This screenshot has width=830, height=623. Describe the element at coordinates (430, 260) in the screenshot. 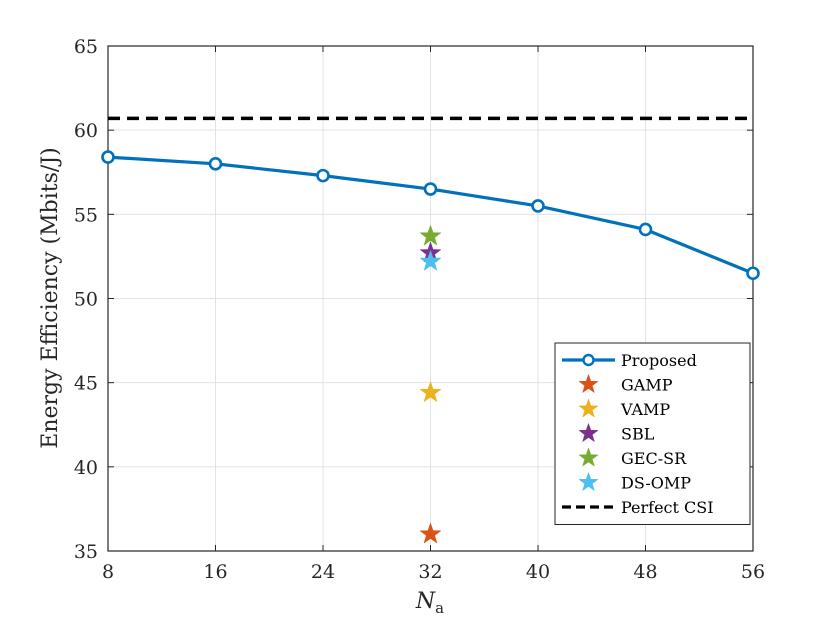

I see `ds-omp-star` at that location.